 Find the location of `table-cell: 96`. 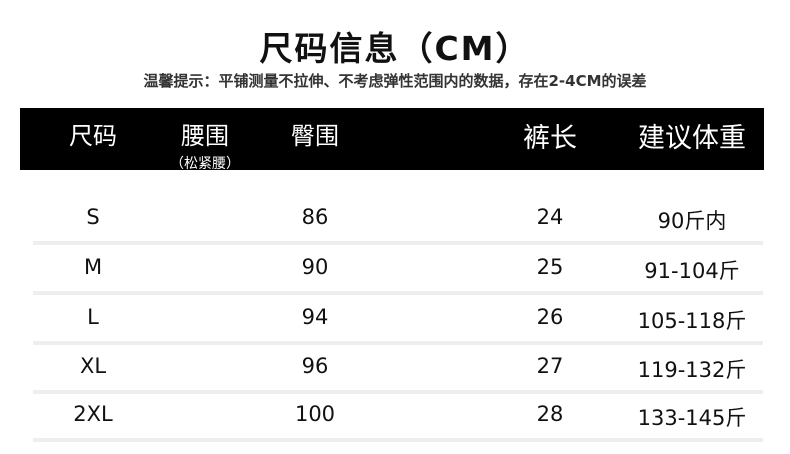

table-cell: 96 is located at coordinates (315, 366).